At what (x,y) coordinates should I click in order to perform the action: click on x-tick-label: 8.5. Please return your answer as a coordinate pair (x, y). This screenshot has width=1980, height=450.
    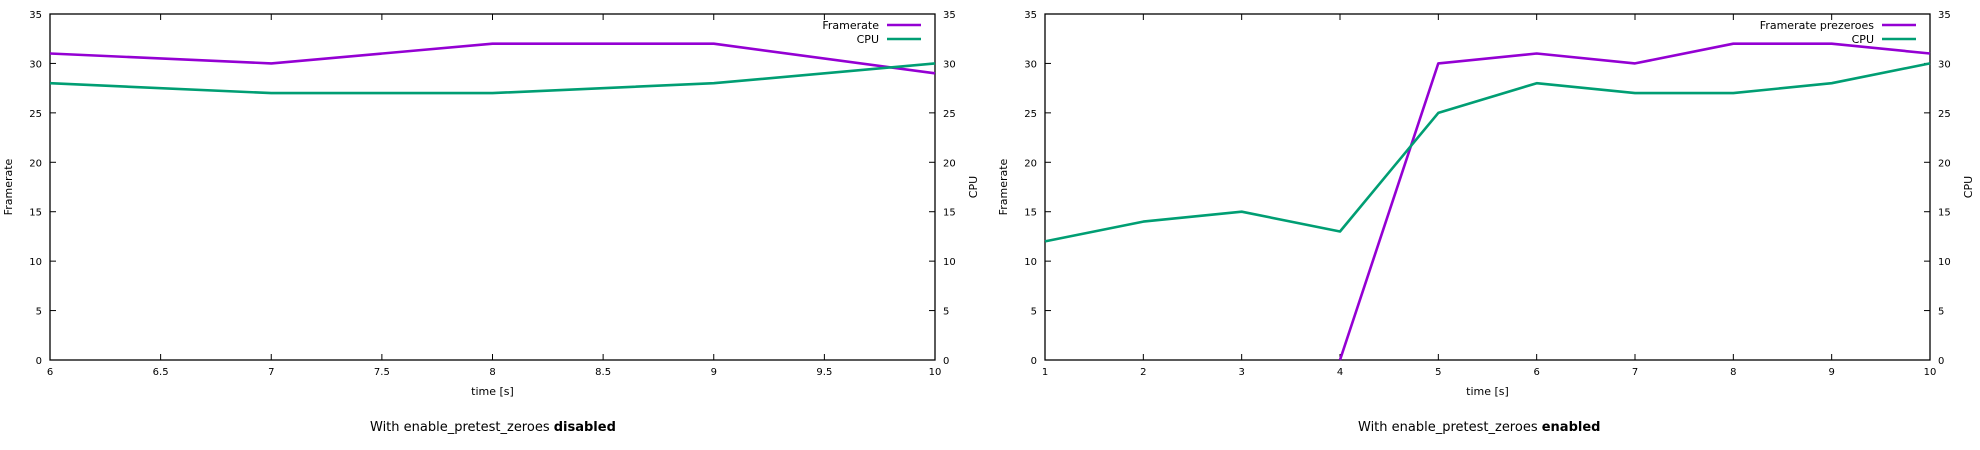
    Looking at the image, I should click on (603, 372).